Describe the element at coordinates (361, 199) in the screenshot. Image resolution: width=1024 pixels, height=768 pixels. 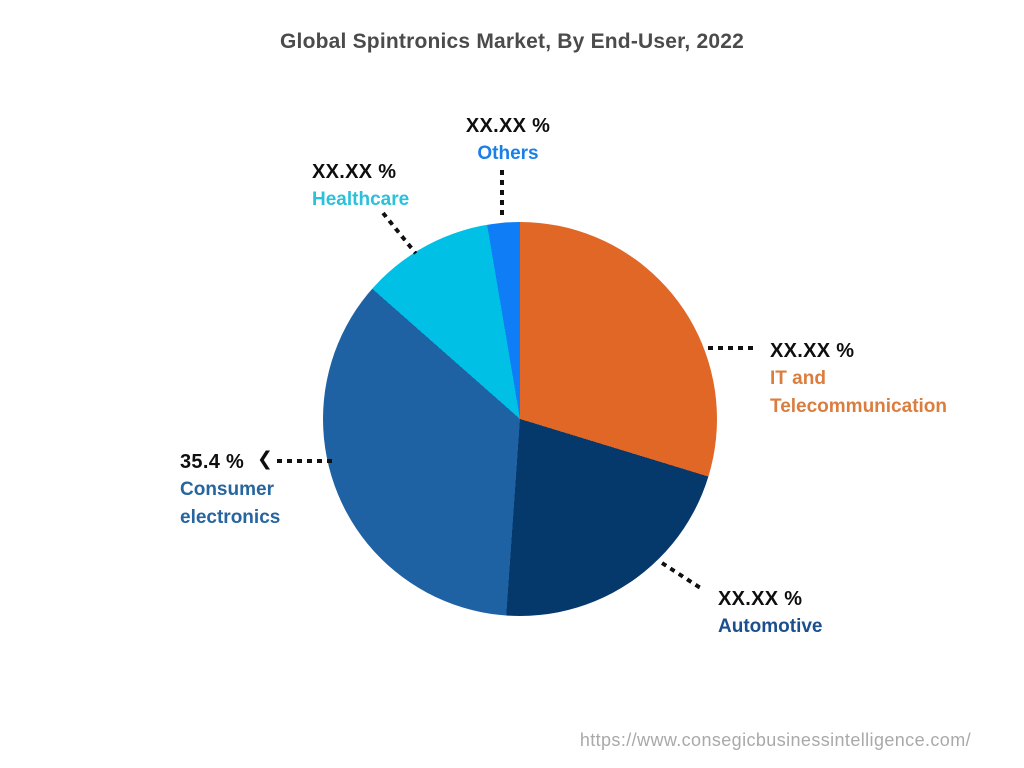
I see `healthcare-label: Healthcare` at that location.